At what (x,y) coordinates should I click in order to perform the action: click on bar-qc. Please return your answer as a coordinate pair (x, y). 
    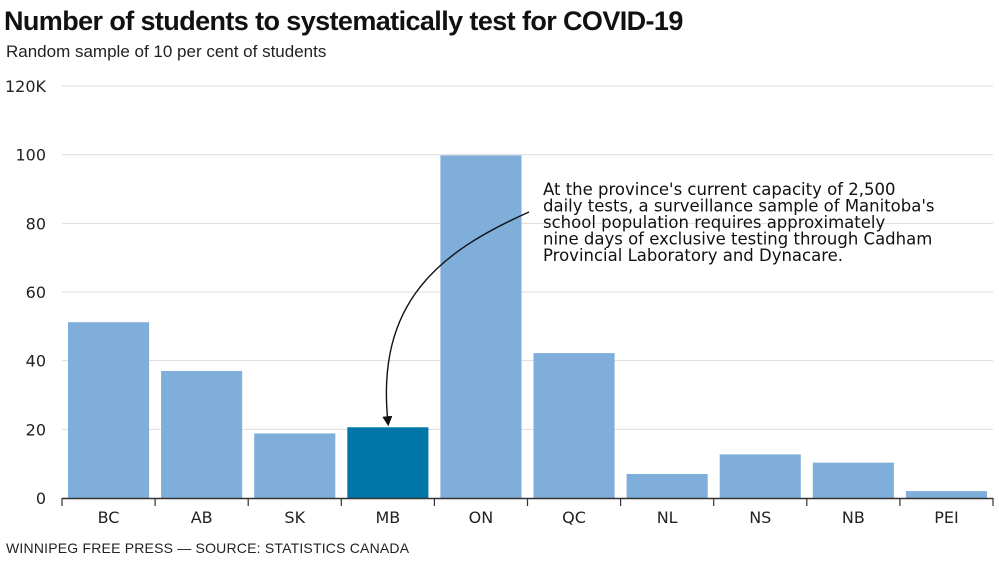
    Looking at the image, I should click on (574, 425).